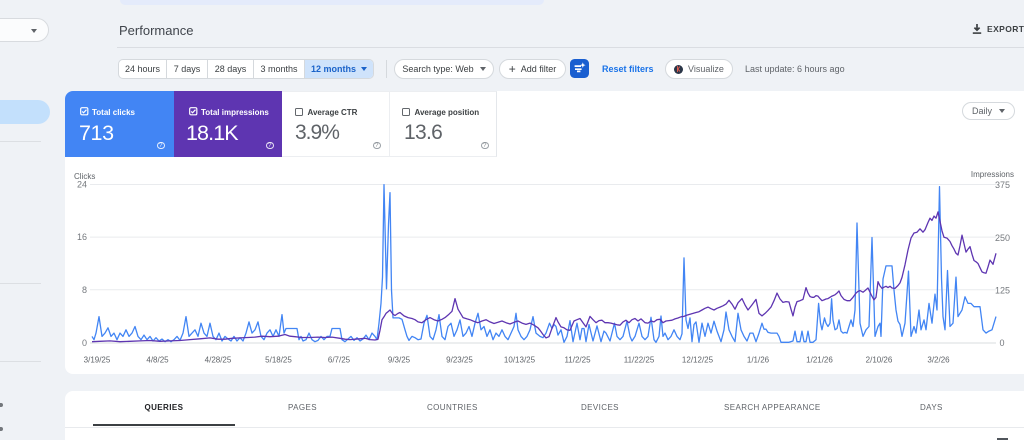 The image size is (1024, 440). Describe the element at coordinates (577, 360) in the screenshot. I see `svg-text: 11/2/25` at that location.